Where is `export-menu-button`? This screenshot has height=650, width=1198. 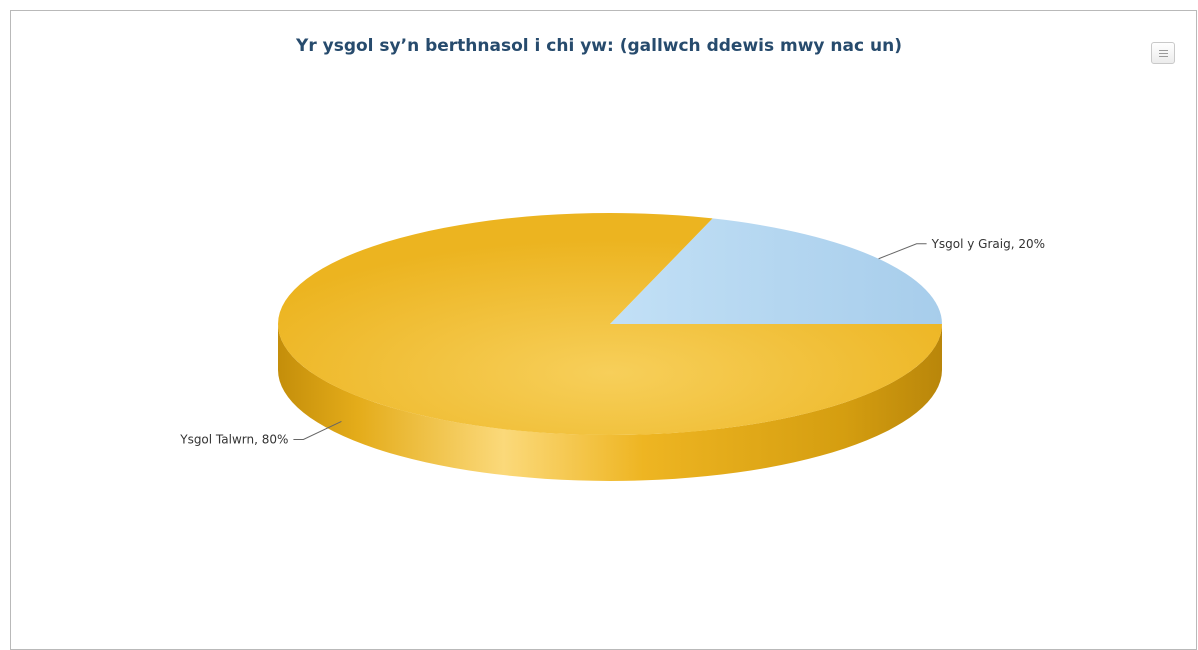
export-menu-button is located at coordinates (1163, 53).